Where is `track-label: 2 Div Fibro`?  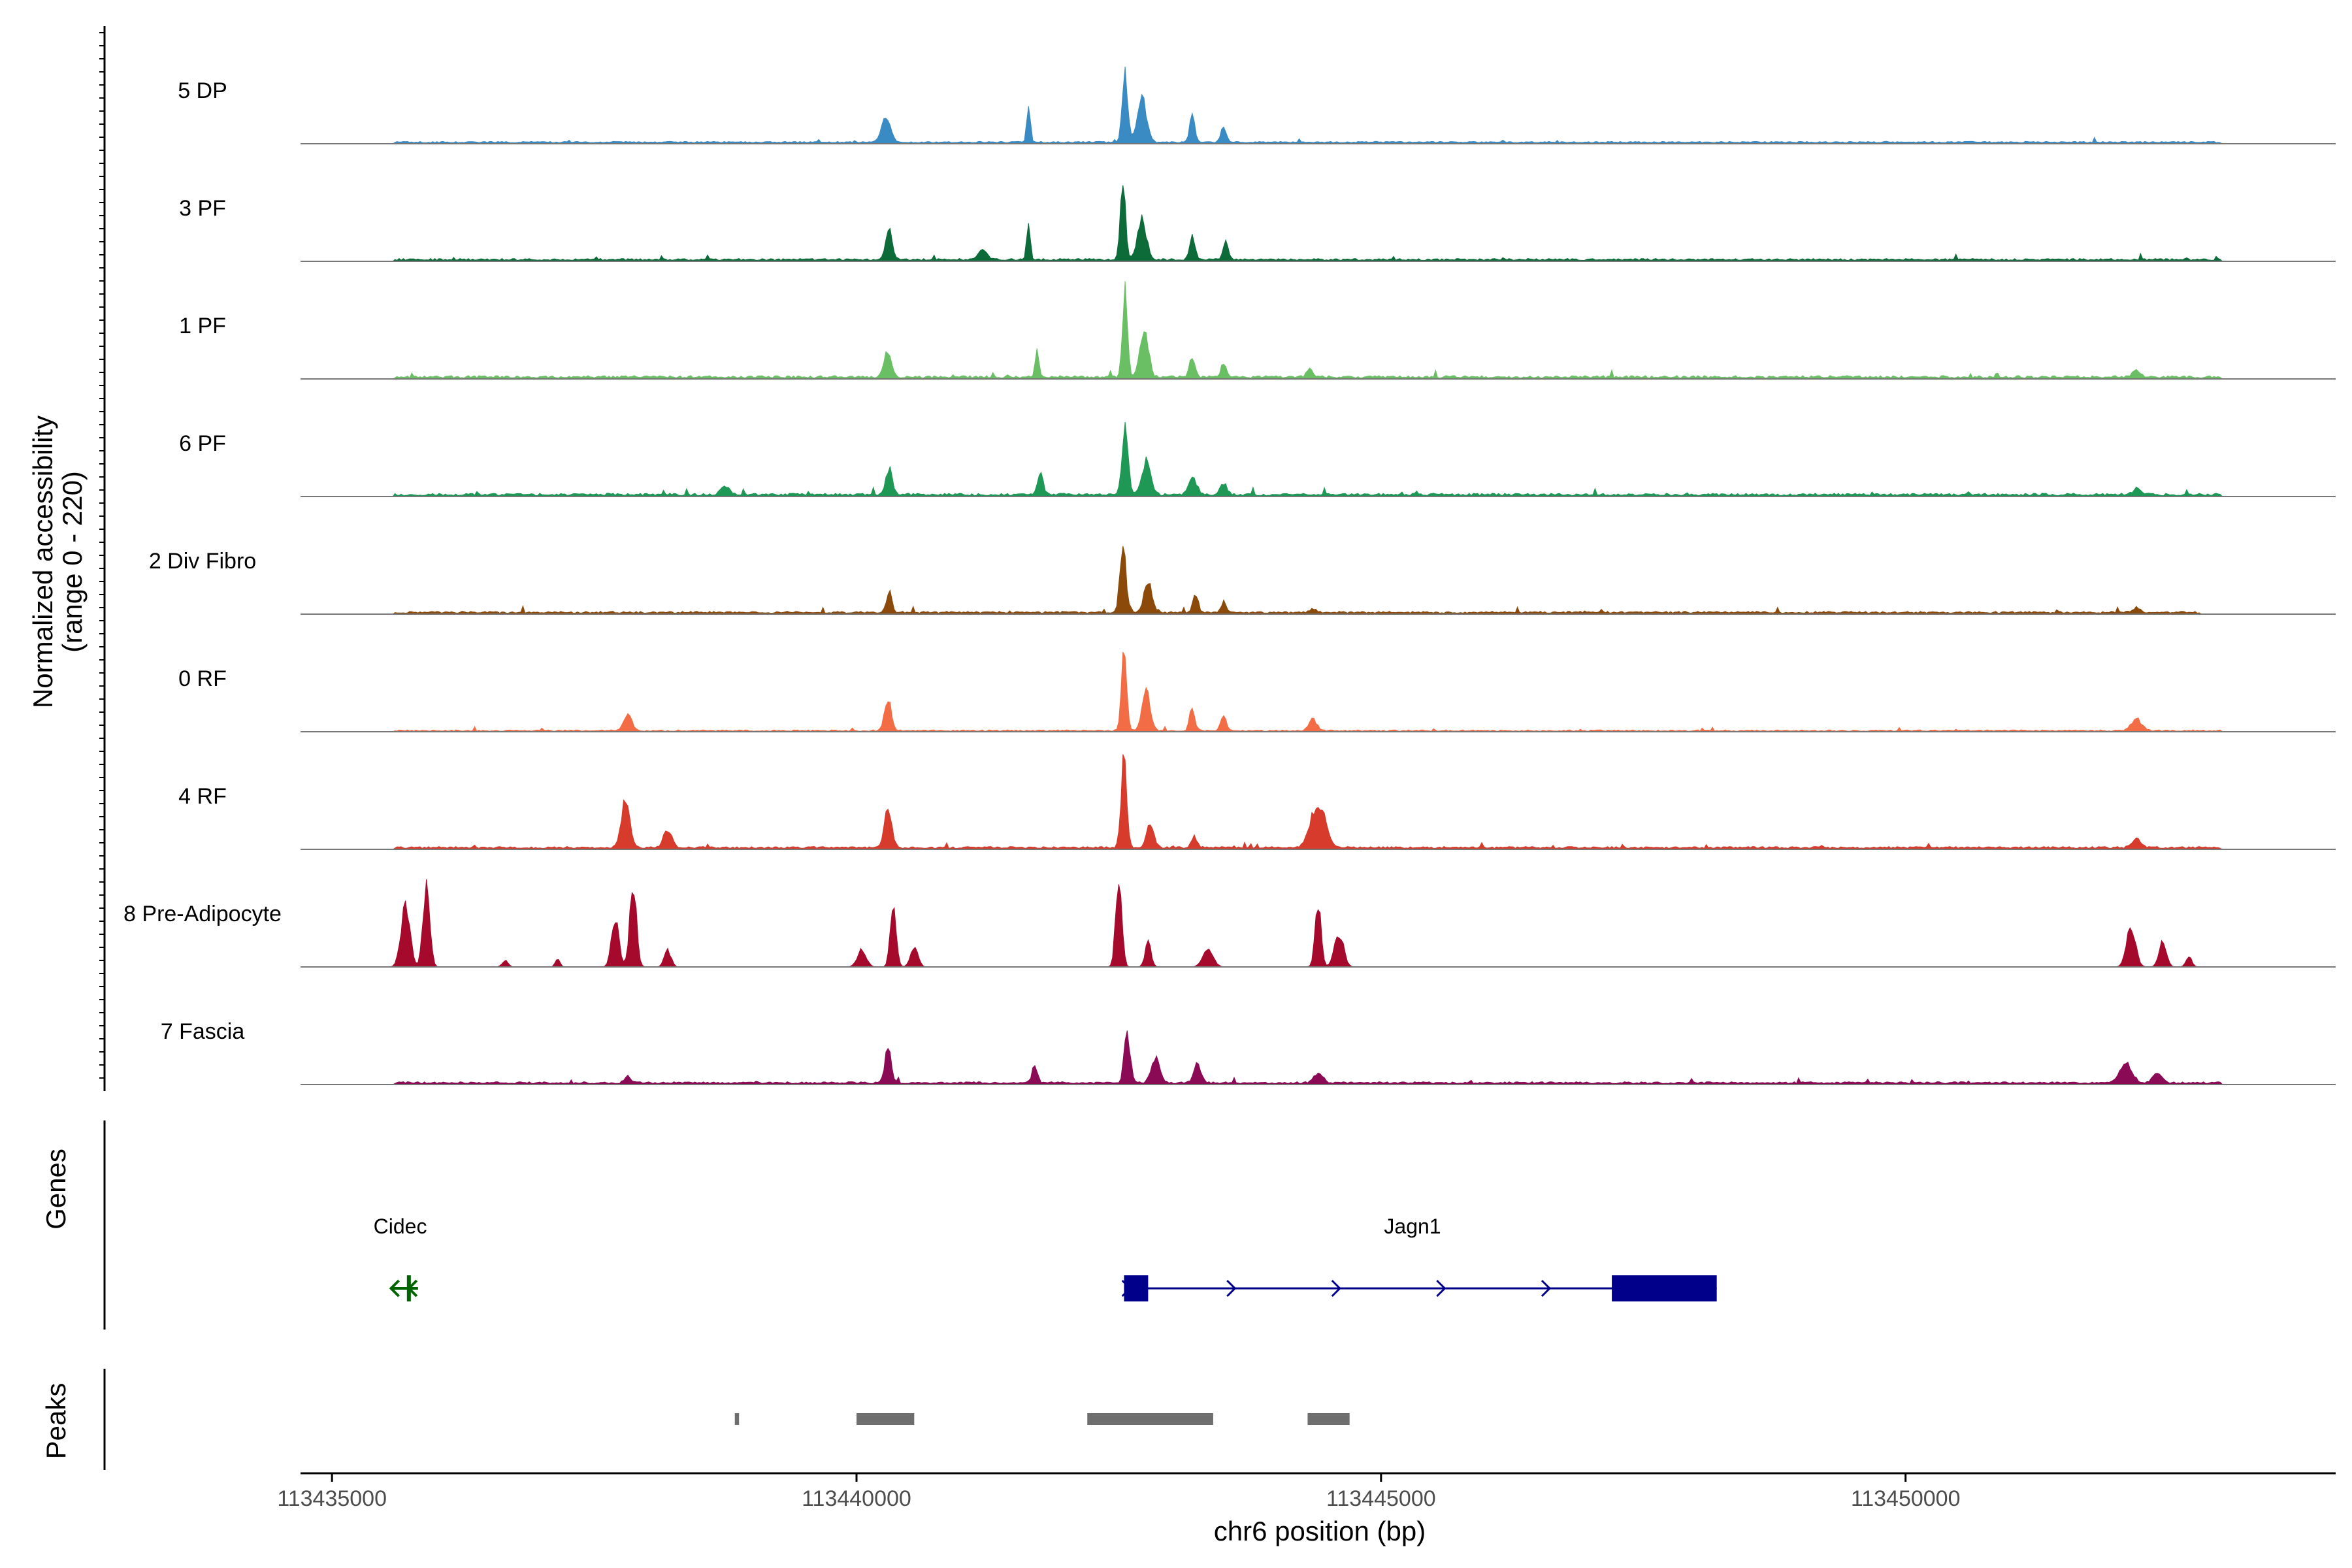
track-label: 2 Div Fibro is located at coordinates (202, 561).